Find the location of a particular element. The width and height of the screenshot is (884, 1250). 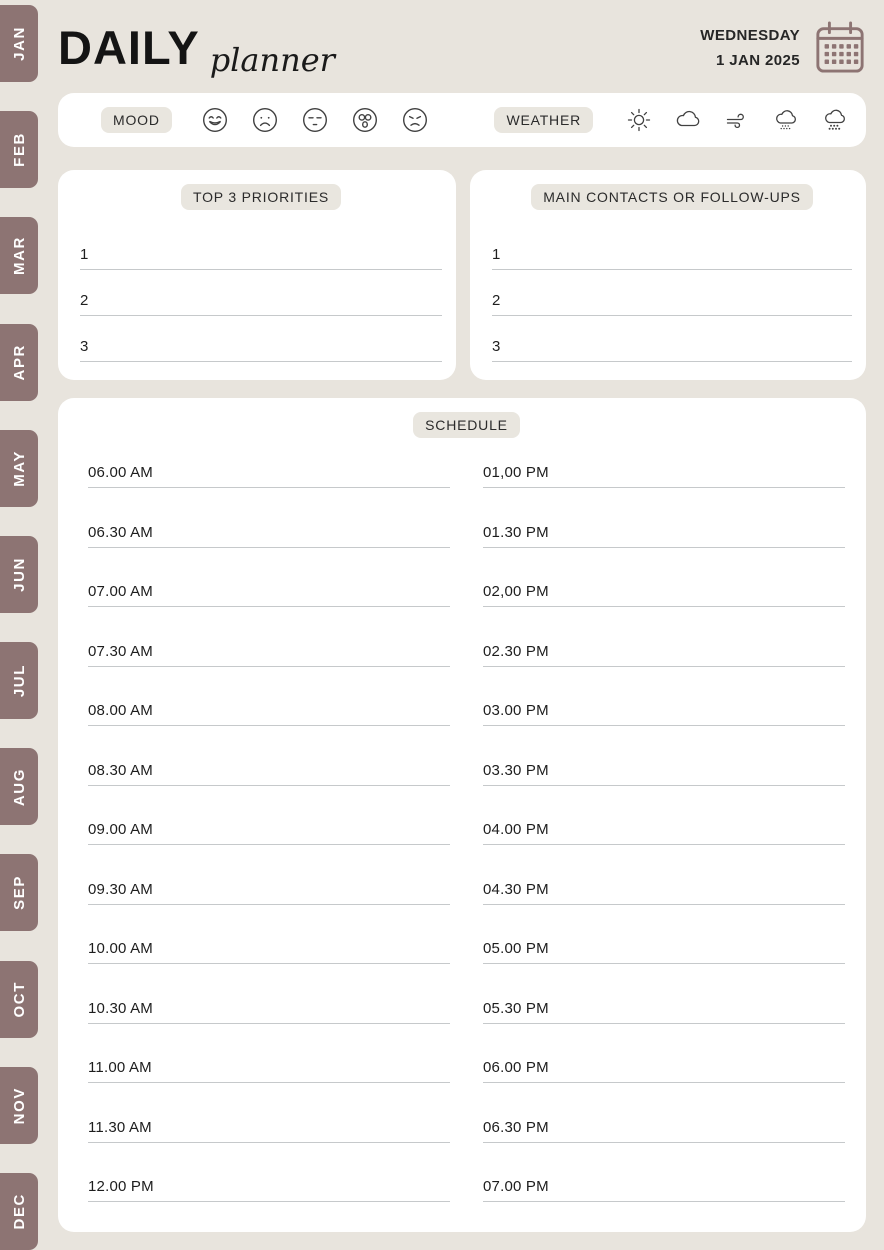

sidebar-item-oct: OCT is located at coordinates (19, 999).